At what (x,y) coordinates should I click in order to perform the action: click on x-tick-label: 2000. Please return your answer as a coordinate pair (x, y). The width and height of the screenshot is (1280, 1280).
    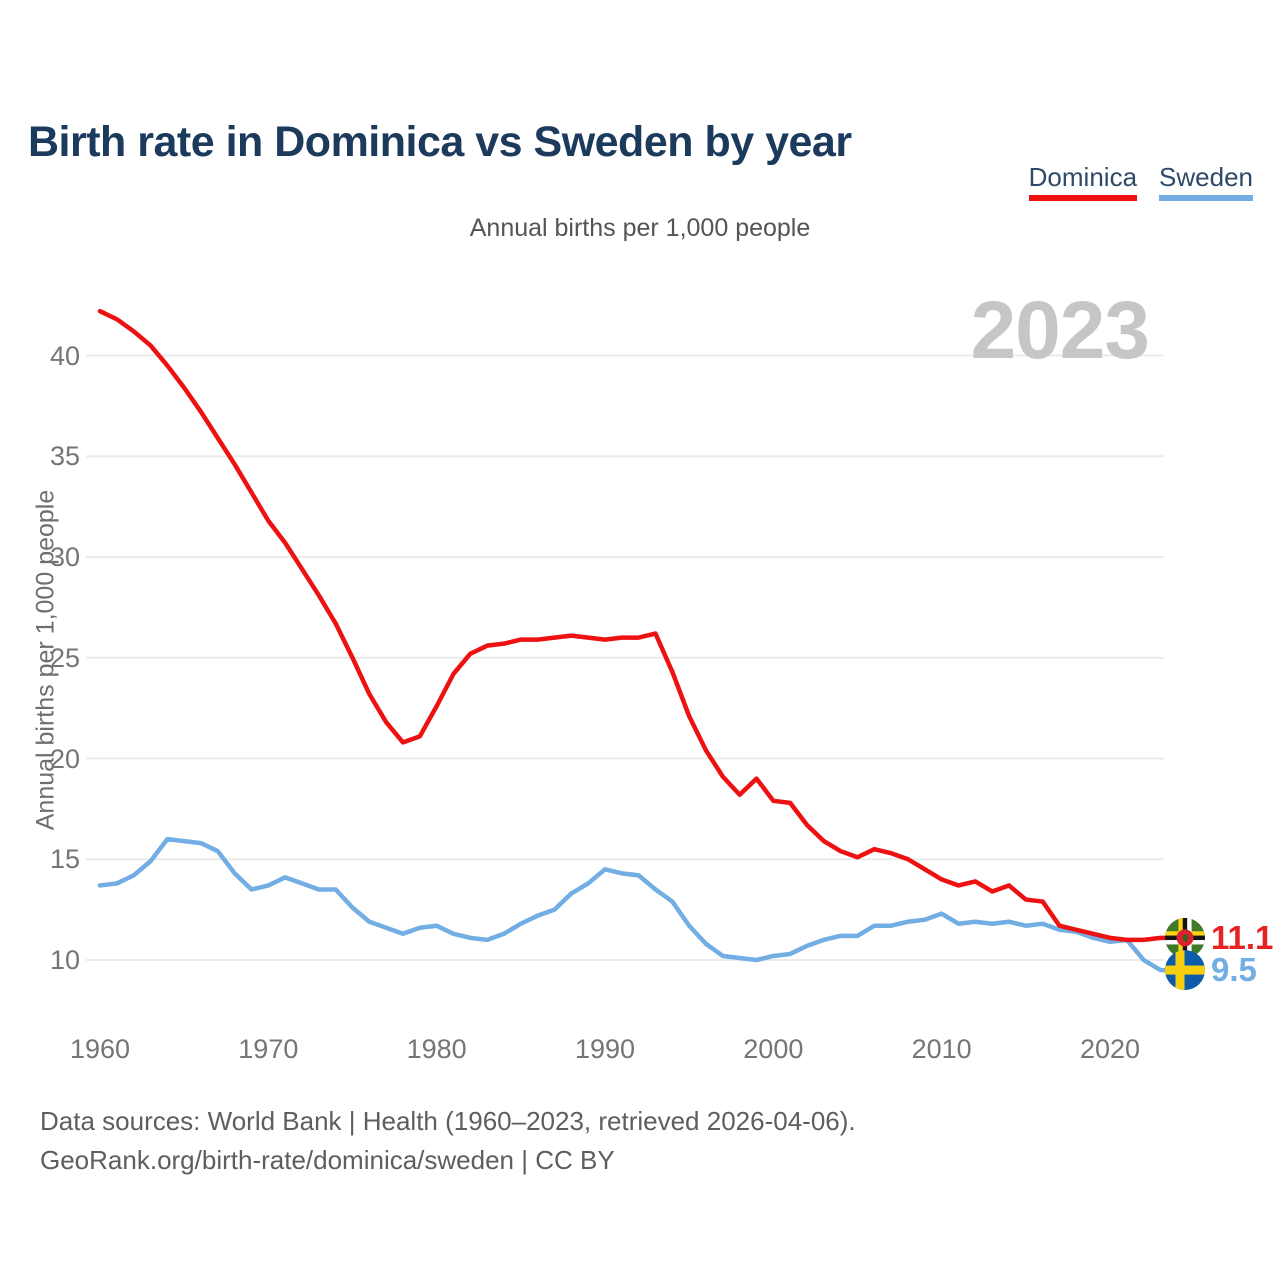
    Looking at the image, I should click on (773, 1049).